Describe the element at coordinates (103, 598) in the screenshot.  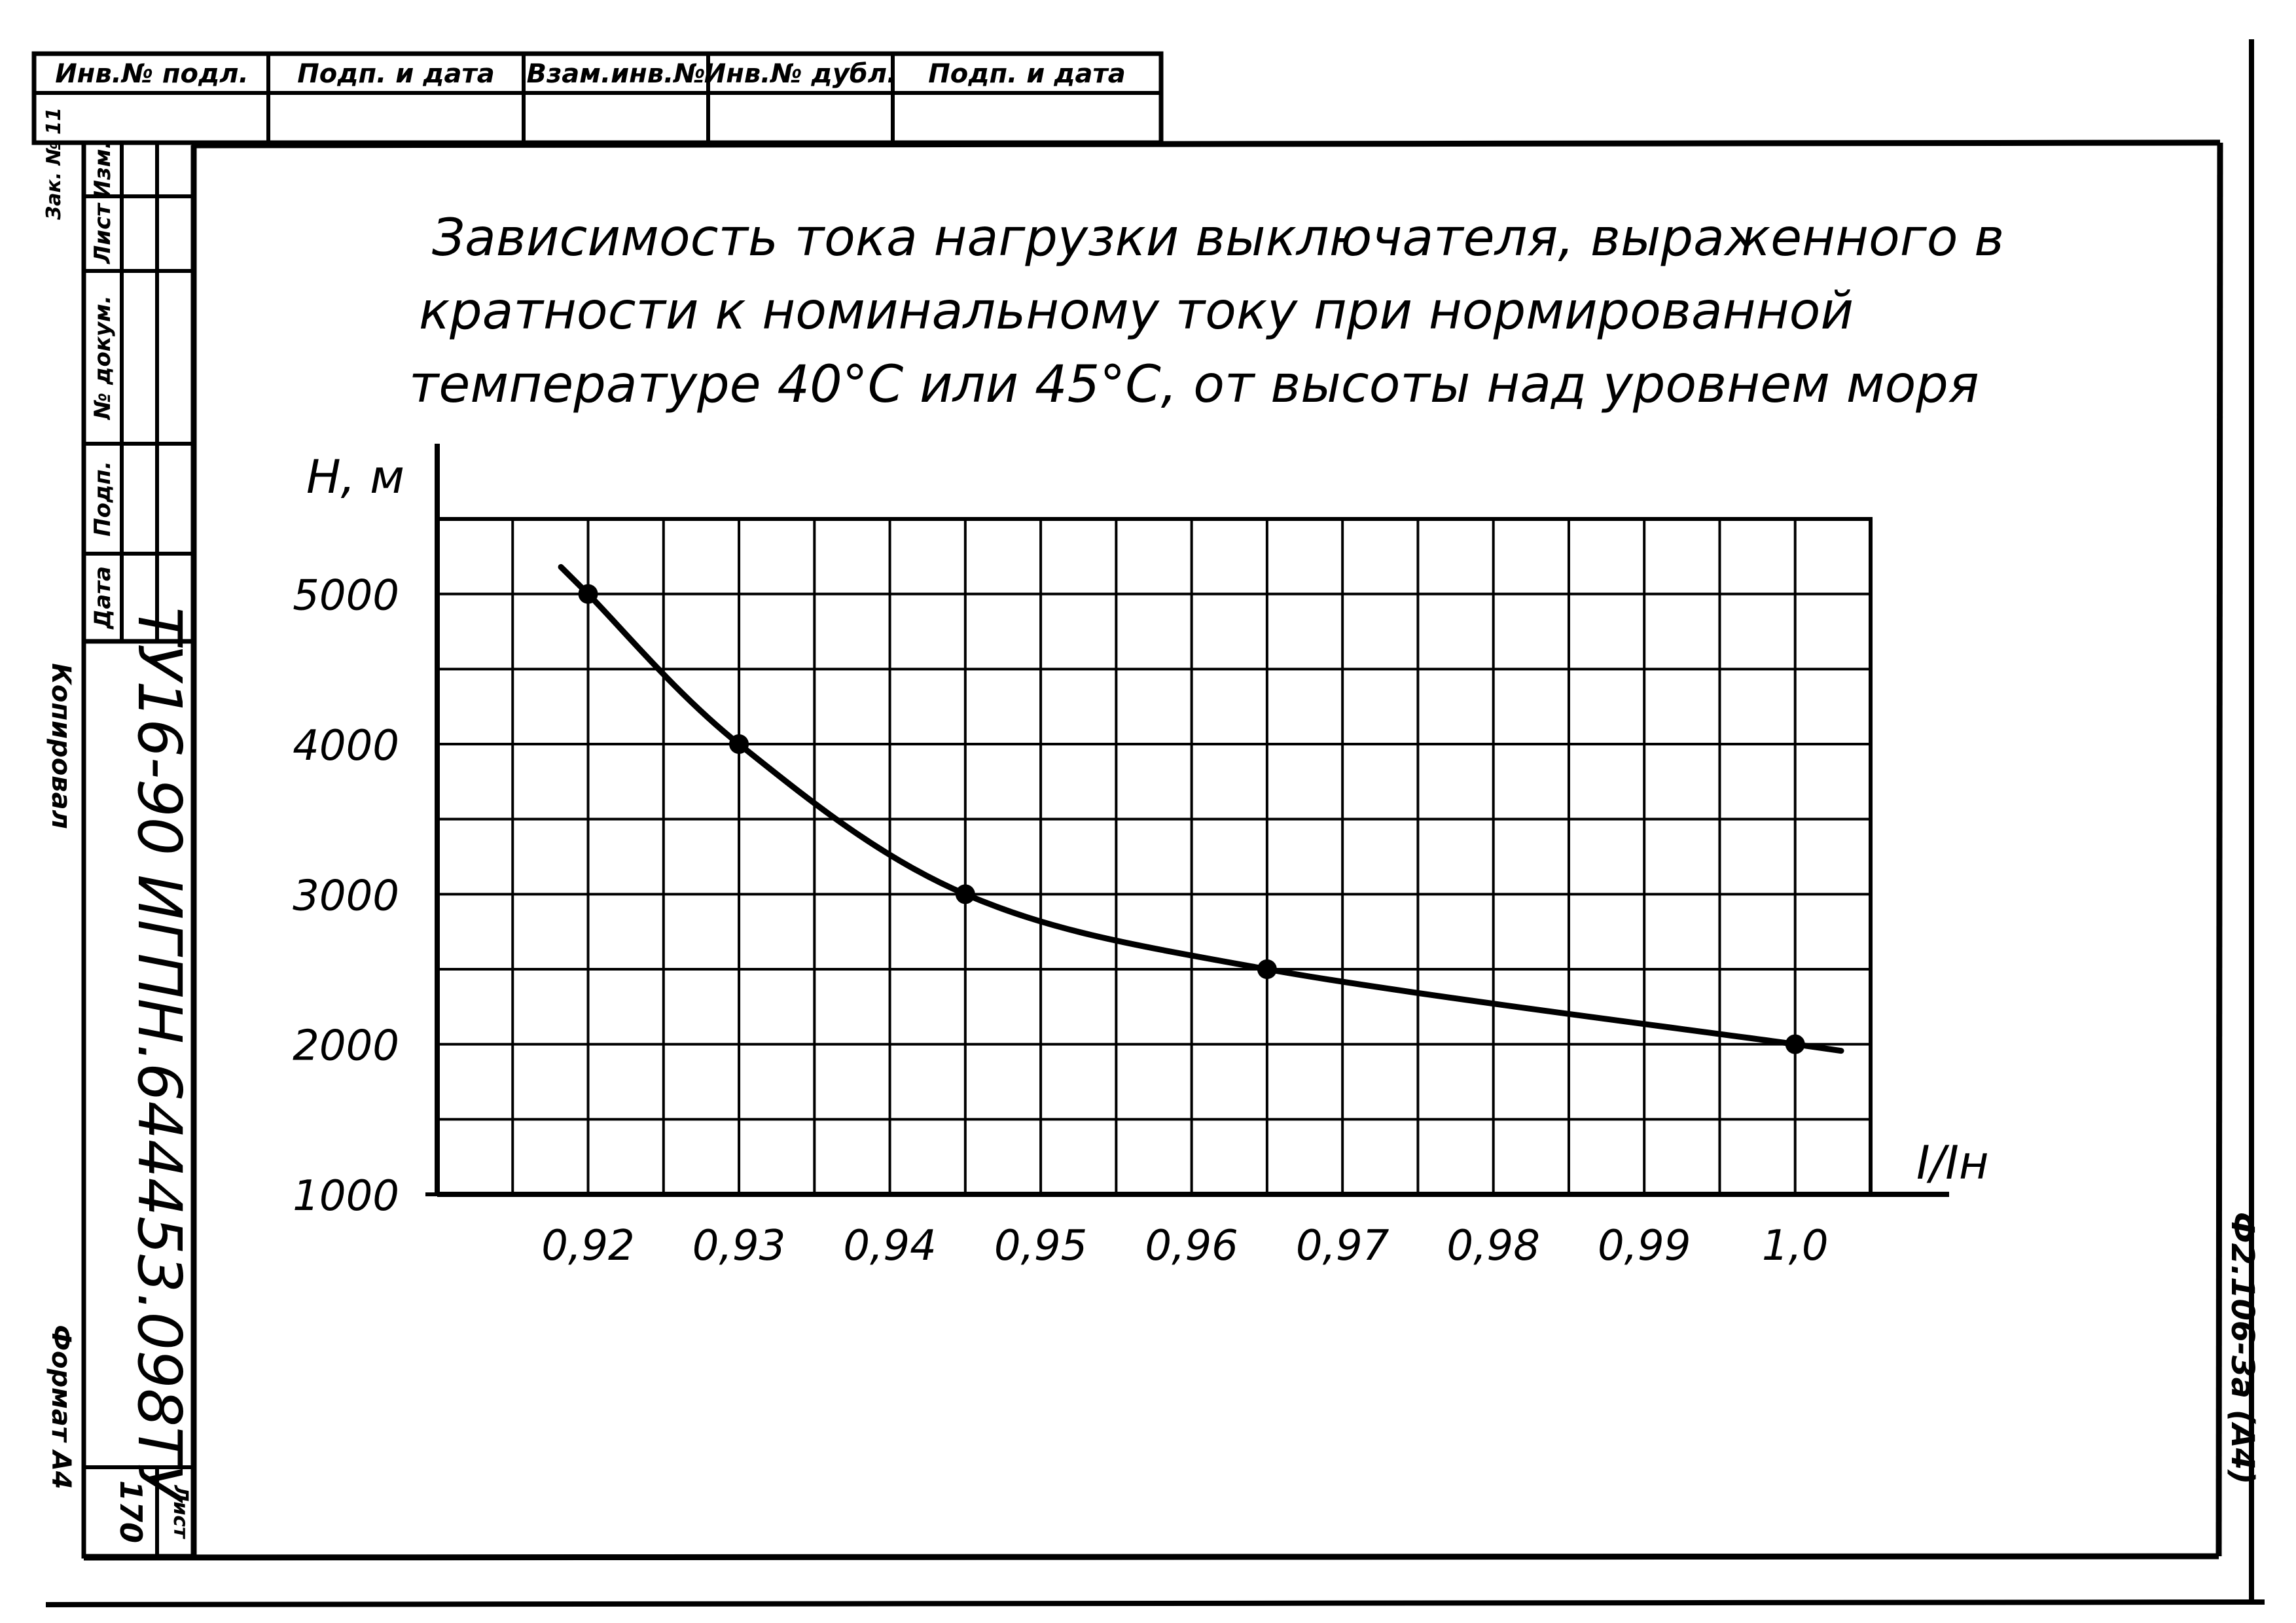
I see `stamp-label-date: Дата` at that location.